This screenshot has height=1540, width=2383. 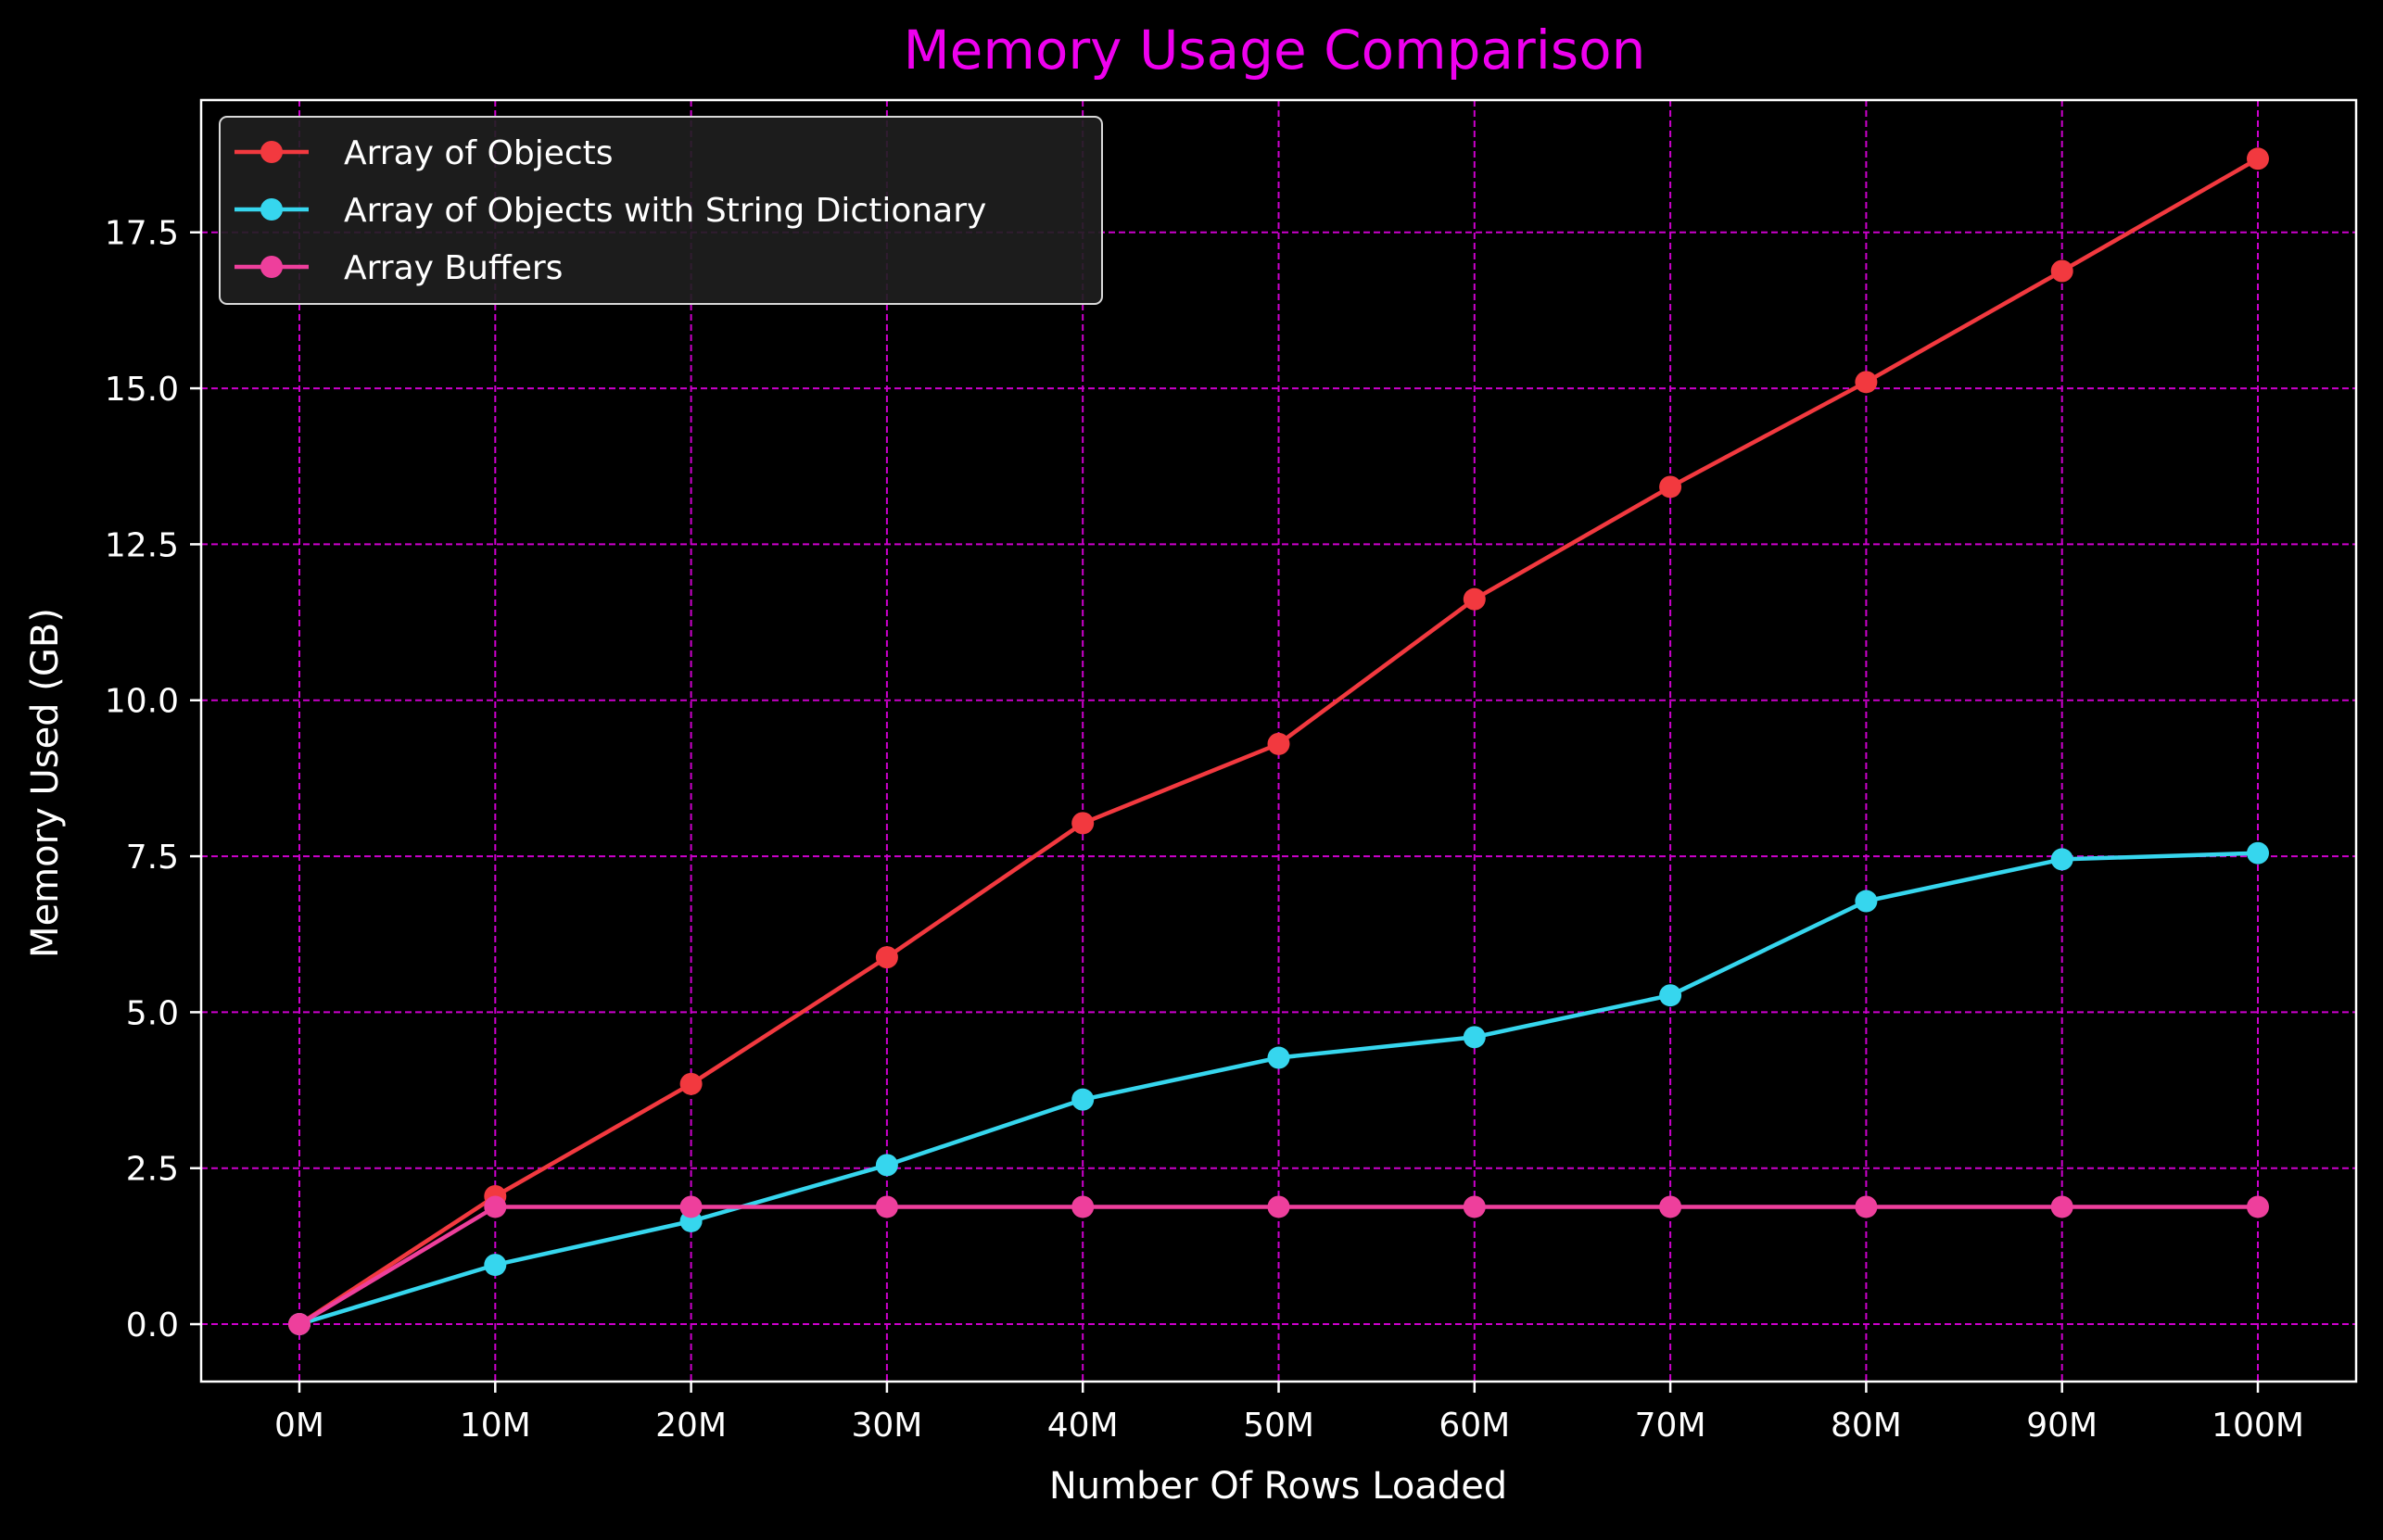 I want to click on x-tick-label: 40M, so click(x=1083, y=1426).